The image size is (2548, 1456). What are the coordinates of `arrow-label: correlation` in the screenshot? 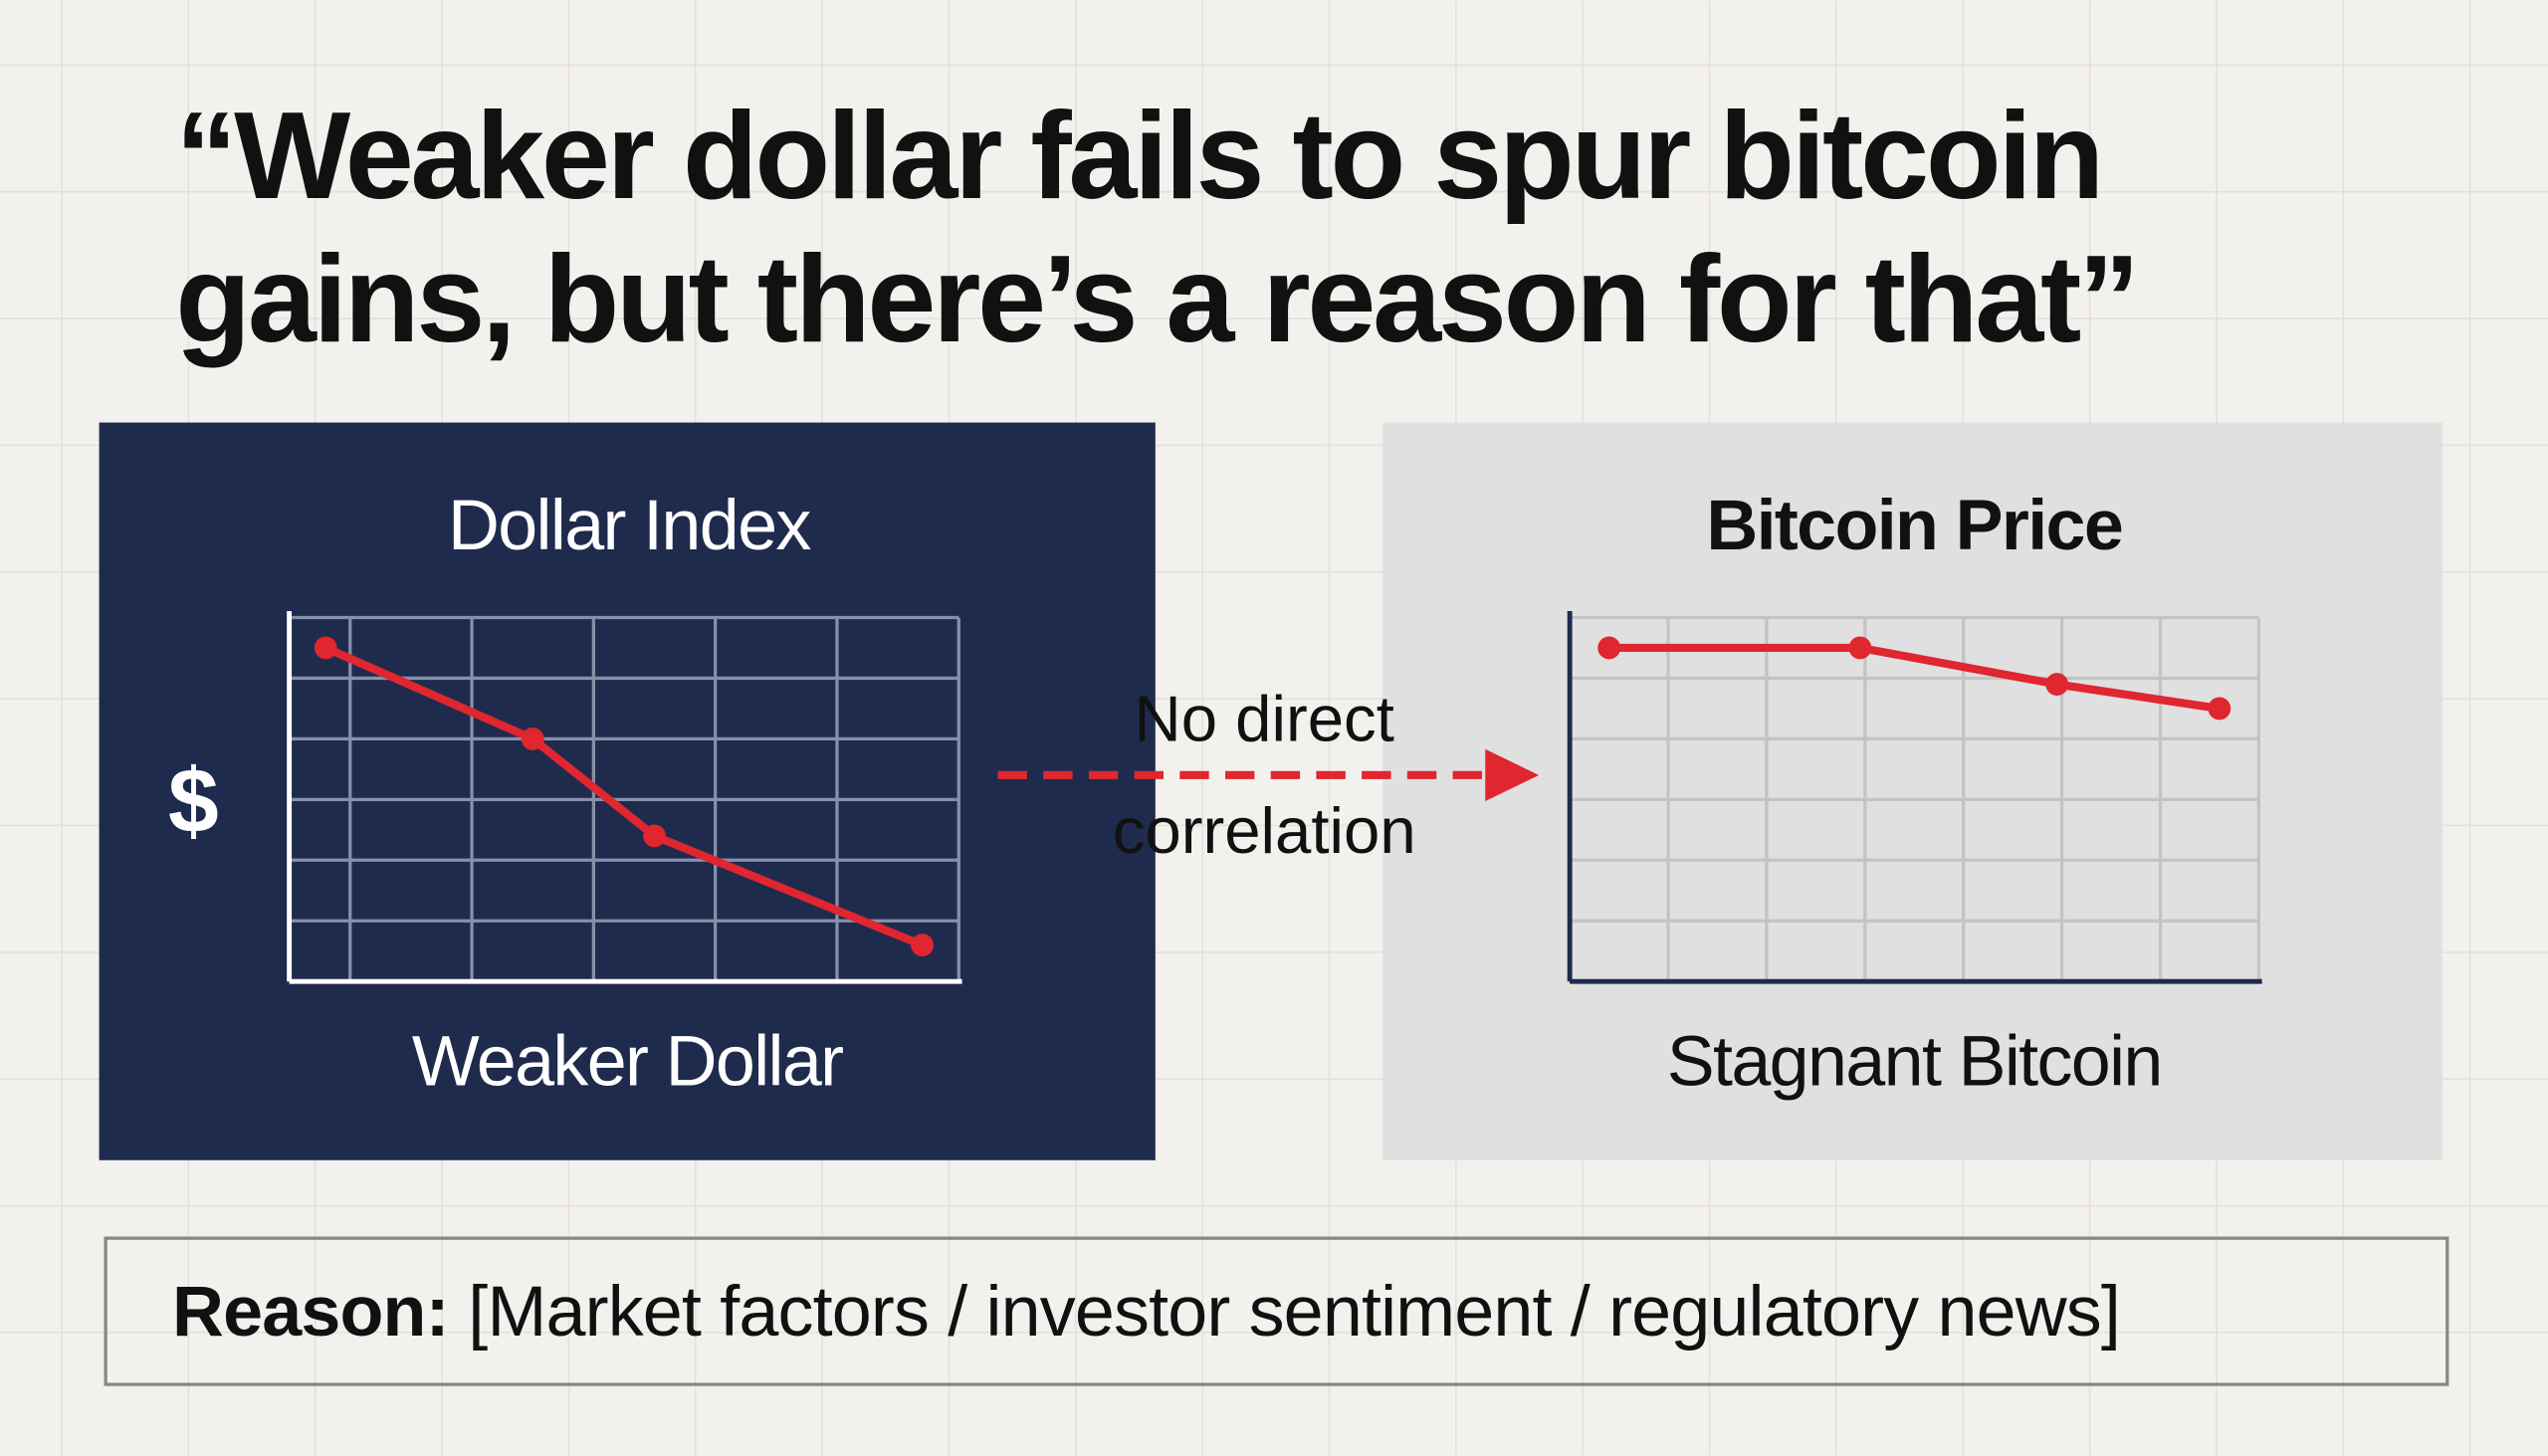 It's located at (1264, 830).